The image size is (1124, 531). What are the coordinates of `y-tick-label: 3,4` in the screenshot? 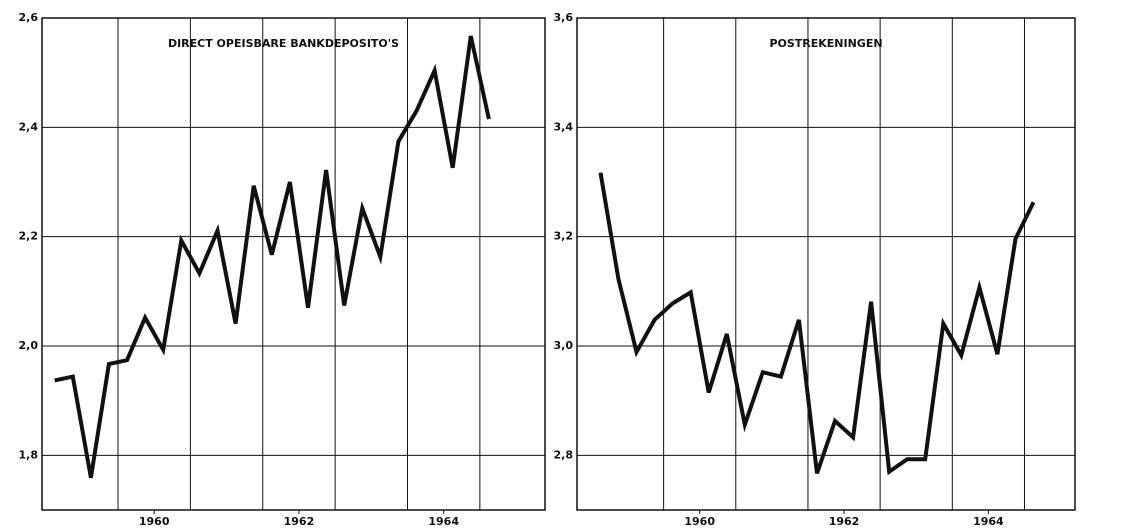 It's located at (564, 126).